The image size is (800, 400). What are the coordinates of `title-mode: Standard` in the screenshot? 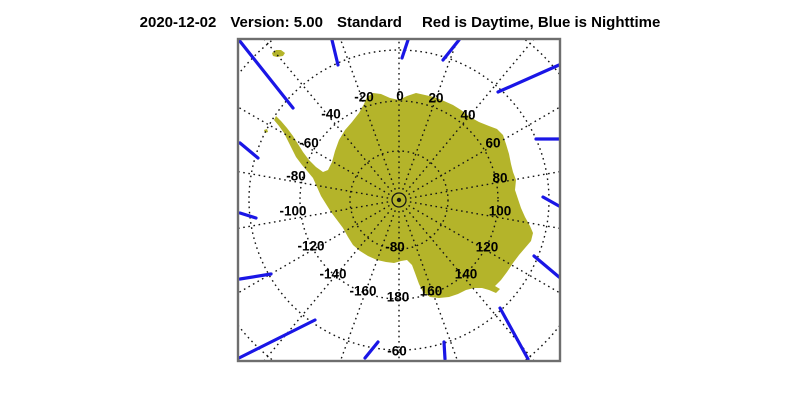 It's located at (369, 22).